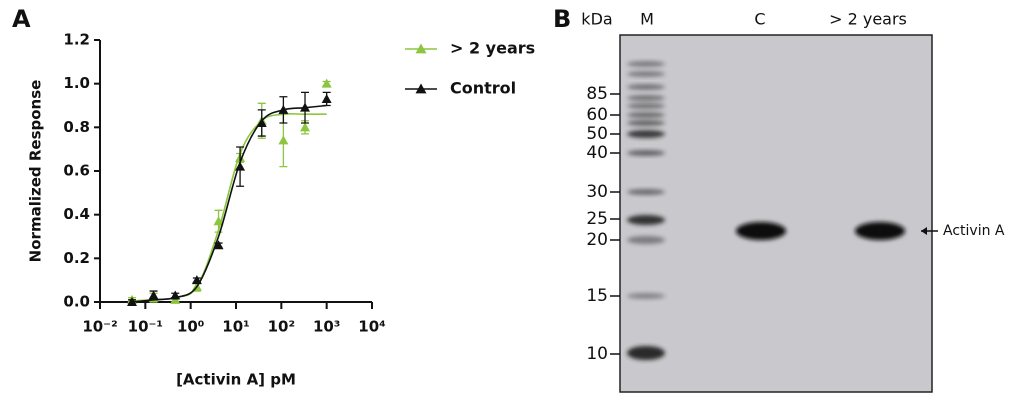 The image size is (1024, 410). What do you see at coordinates (597, 94) in the screenshot?
I see `marker-label: 85` at bounding box center [597, 94].